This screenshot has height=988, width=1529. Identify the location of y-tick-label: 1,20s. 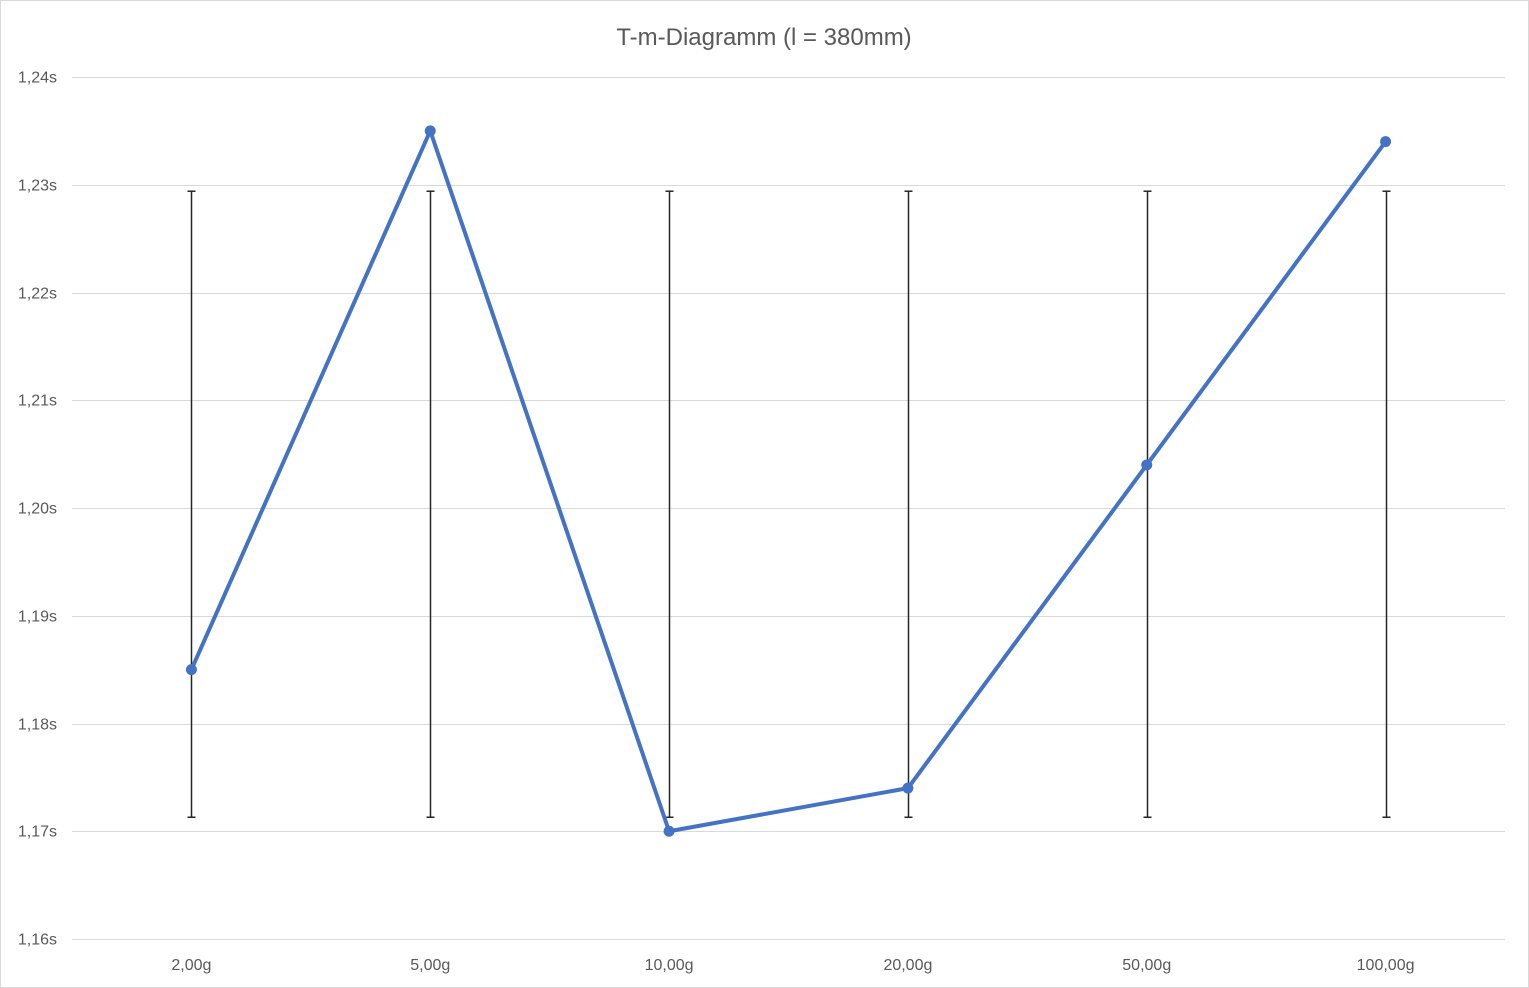
(37, 509).